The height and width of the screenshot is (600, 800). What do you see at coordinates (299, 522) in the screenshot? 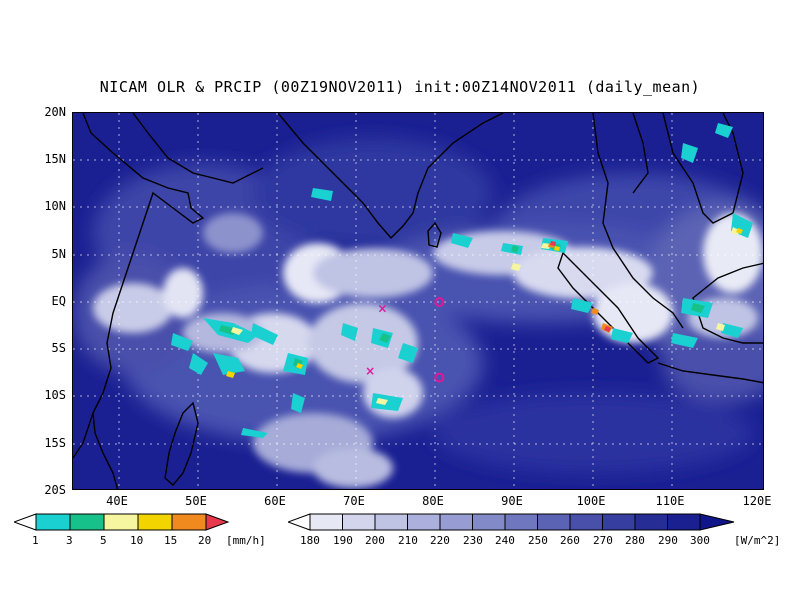
I see `olr-colorbar-low-arrow` at bounding box center [299, 522].